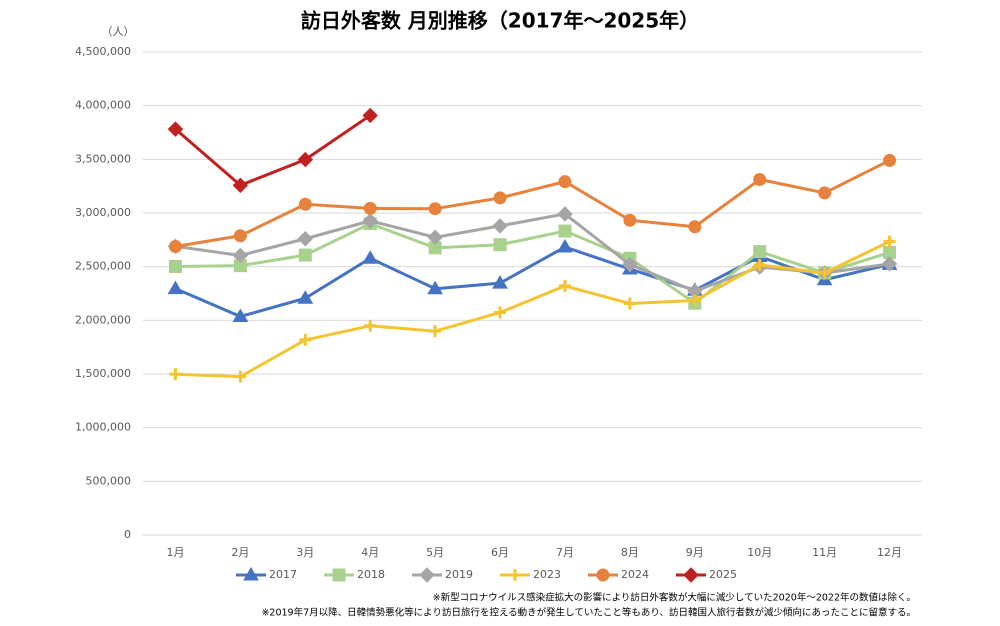 This screenshot has height=626, width=1000. Describe the element at coordinates (500, 552) in the screenshot. I see `x-tick-label: 6月` at that location.